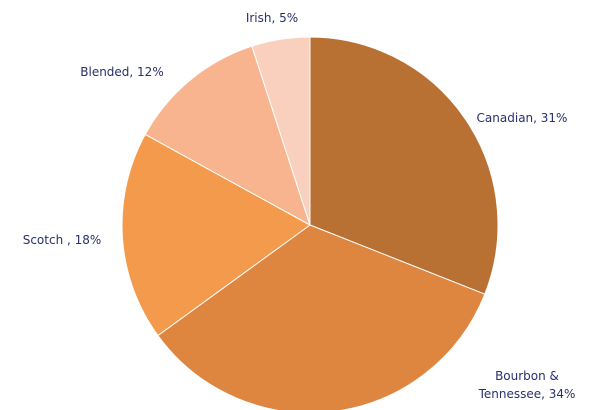 This screenshot has width=600, height=410. I want to click on data-label: Blended, 12%, so click(122, 72).